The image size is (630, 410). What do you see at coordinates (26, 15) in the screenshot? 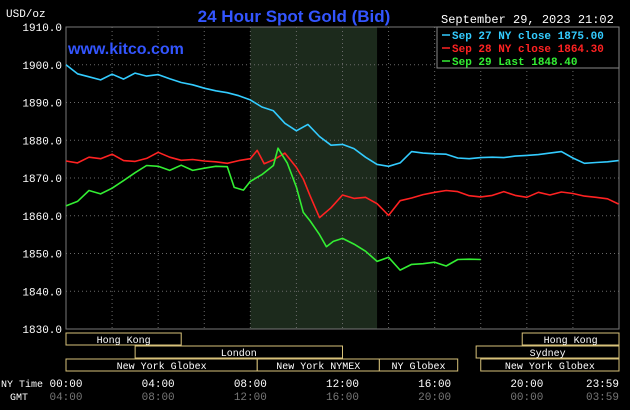
I see `y-unit-label: USD/oz` at bounding box center [26, 15].